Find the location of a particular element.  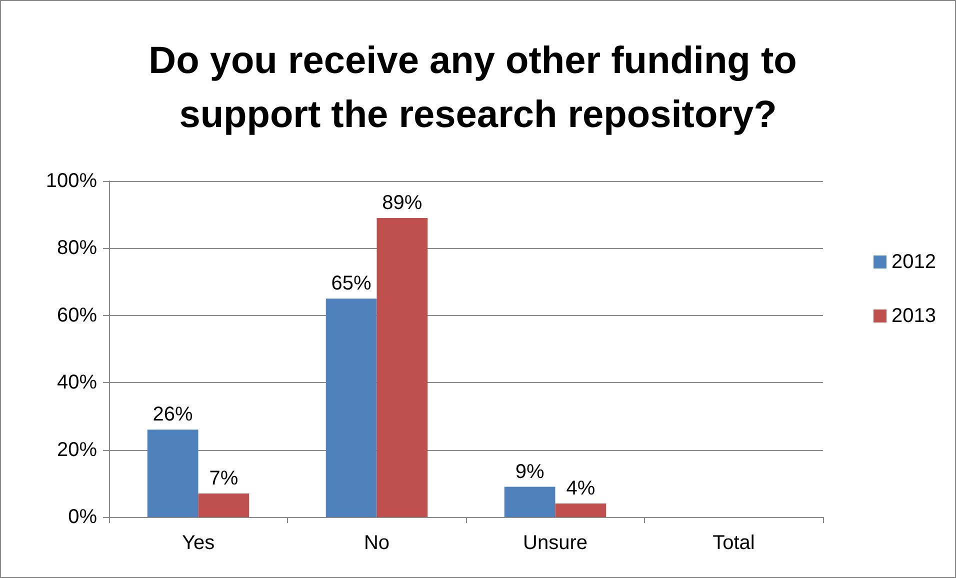

x-tick-label: Total is located at coordinates (733, 543).